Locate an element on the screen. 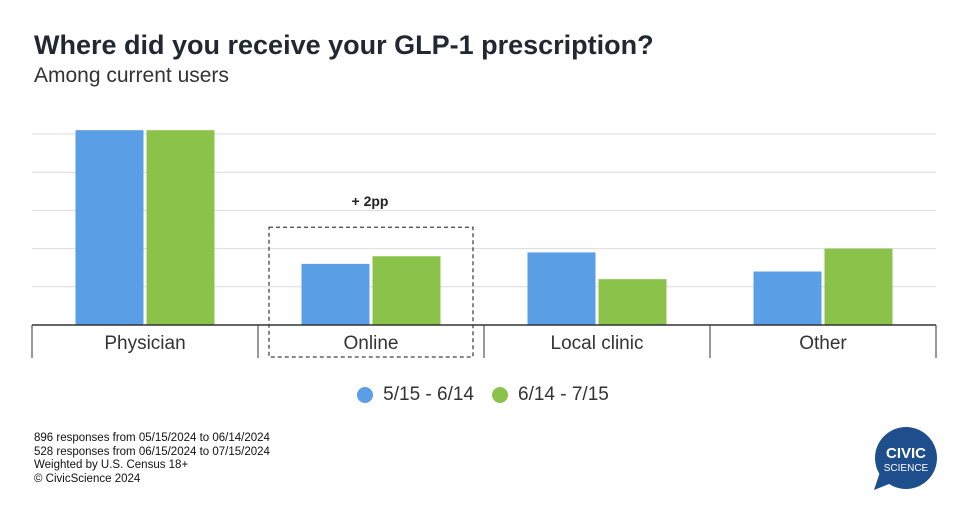 This screenshot has width=966, height=524. bar-1-physician is located at coordinates (109, 227).